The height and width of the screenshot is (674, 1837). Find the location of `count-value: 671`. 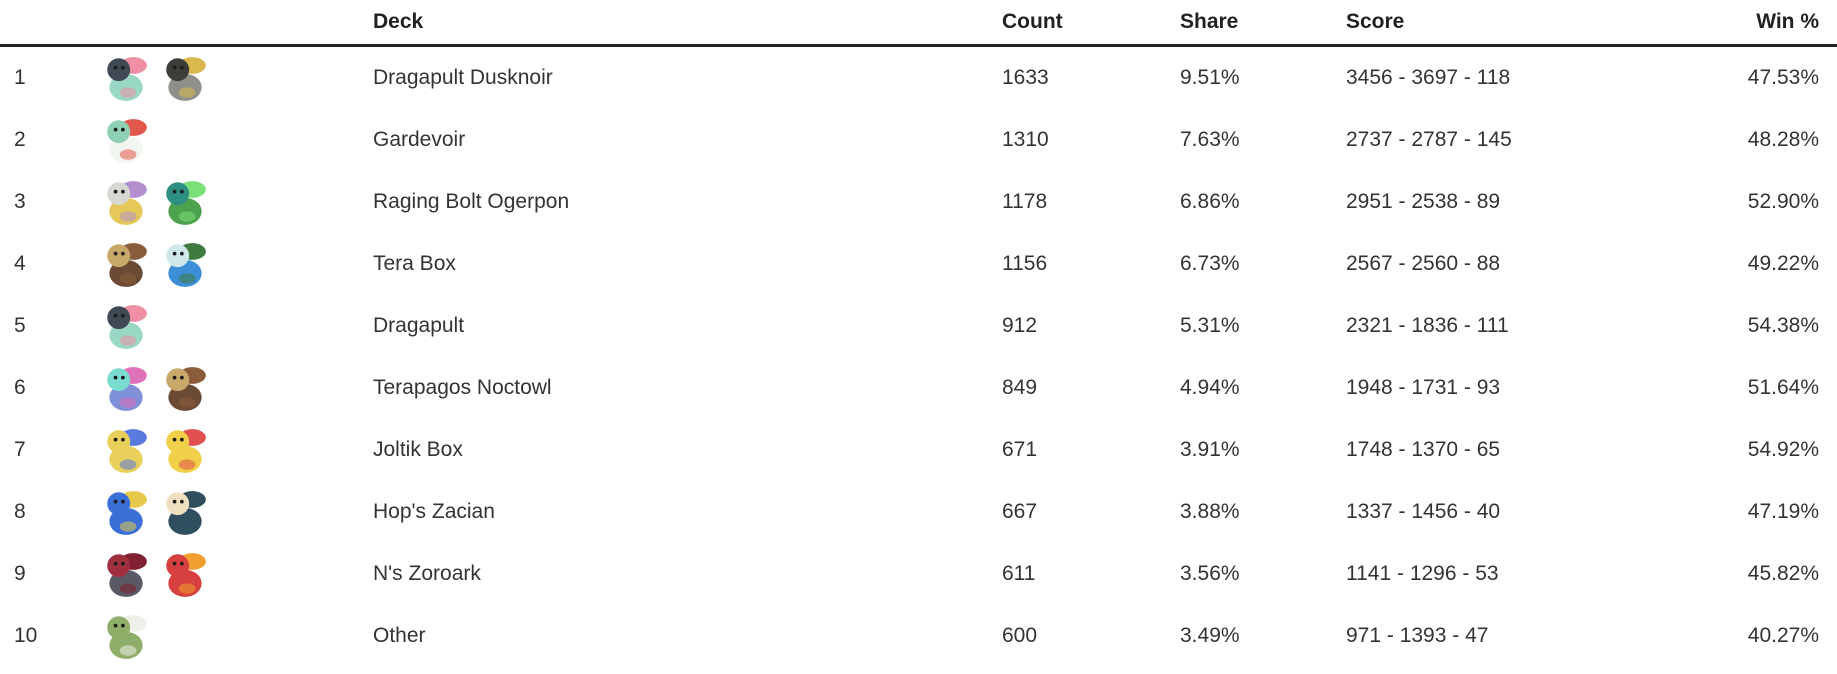

count-value: 671 is located at coordinates (1020, 449).